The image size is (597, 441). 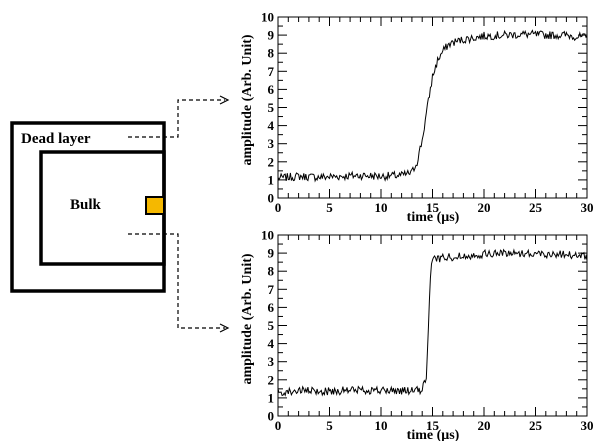 I want to click on bottom-plot-y-tick-label: 1, so click(x=271, y=397).